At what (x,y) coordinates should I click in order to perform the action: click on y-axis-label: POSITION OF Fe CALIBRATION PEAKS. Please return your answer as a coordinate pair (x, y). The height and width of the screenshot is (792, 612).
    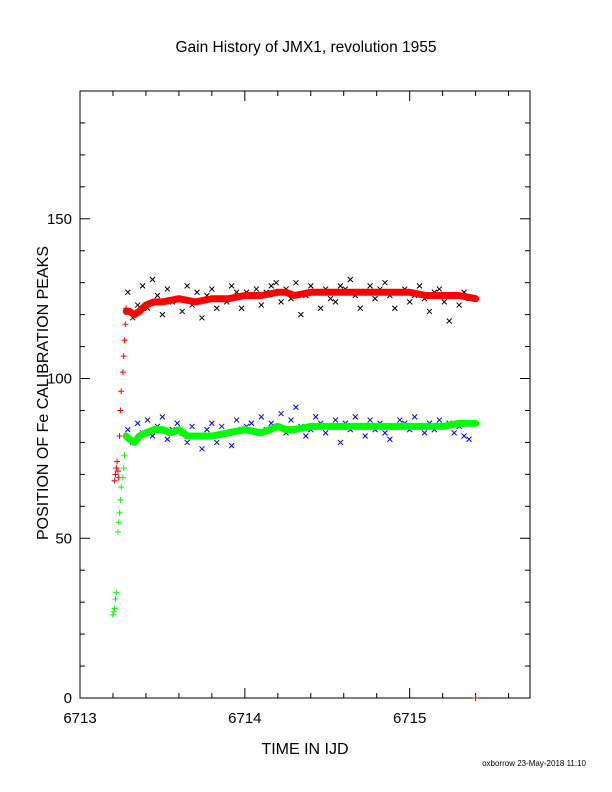
    Looking at the image, I should click on (43, 393).